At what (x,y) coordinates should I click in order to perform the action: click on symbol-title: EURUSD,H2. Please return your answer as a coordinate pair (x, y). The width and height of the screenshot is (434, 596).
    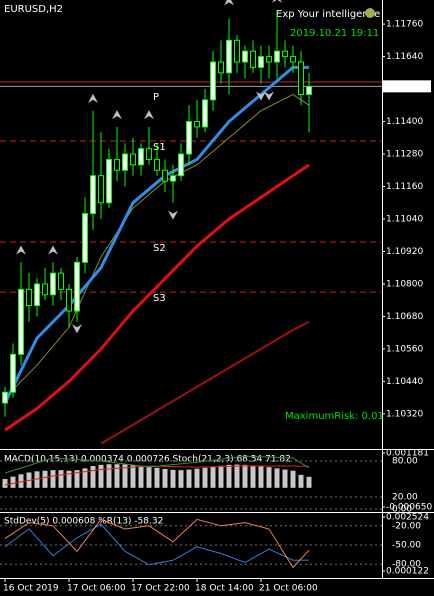
    Looking at the image, I should click on (33, 9).